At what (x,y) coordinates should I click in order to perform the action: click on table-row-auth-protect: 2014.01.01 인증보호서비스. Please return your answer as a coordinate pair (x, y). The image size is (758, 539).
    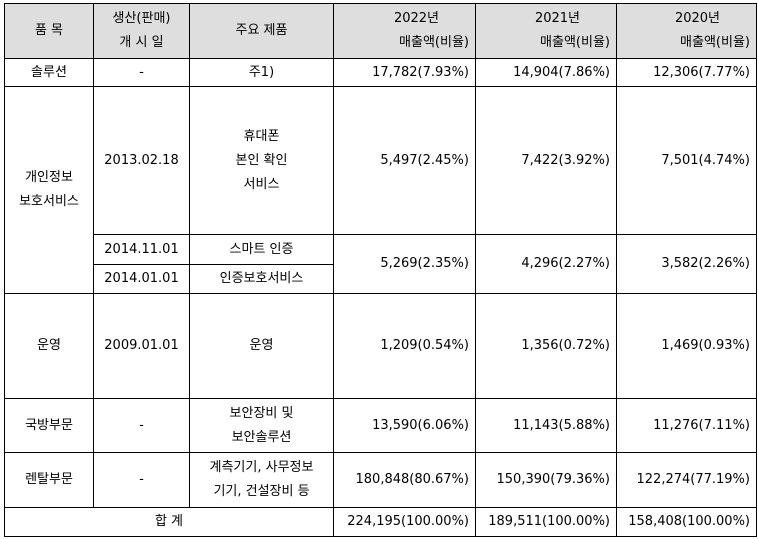
    Looking at the image, I should click on (381, 279).